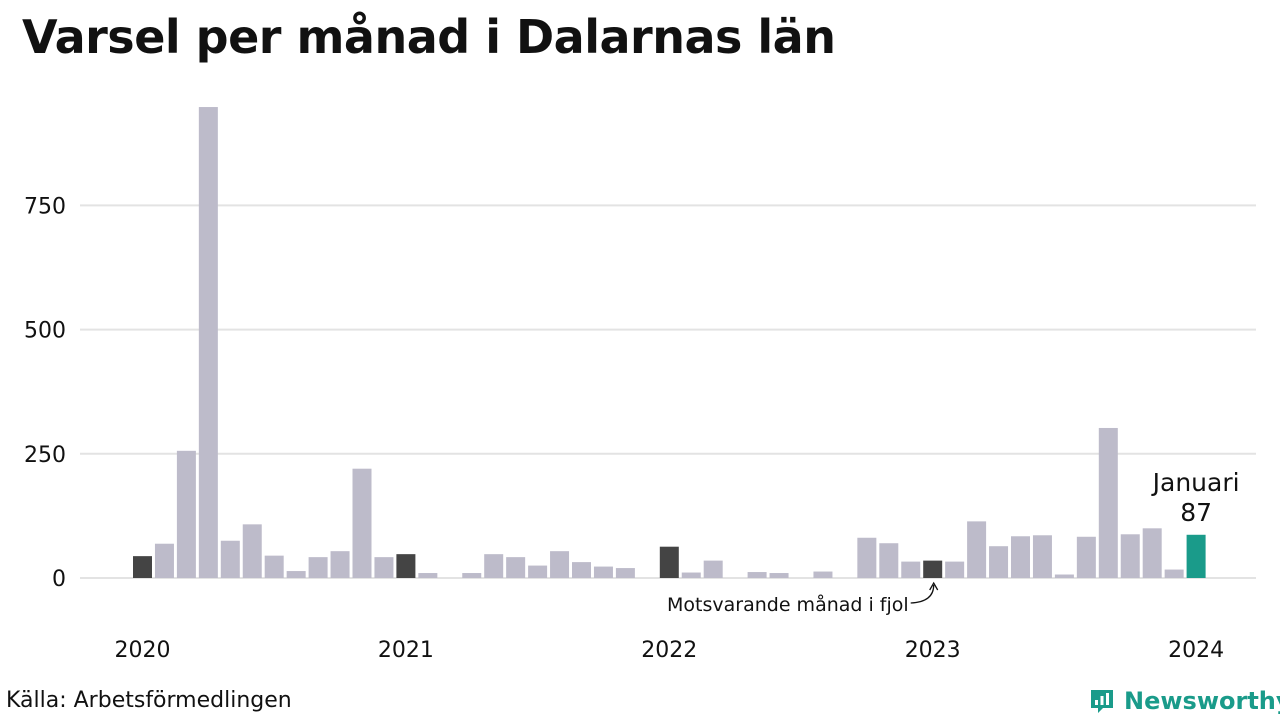 This screenshot has width=1280, height=720. What do you see at coordinates (933, 650) in the screenshot?
I see `x-tick-label: 2023` at bounding box center [933, 650].